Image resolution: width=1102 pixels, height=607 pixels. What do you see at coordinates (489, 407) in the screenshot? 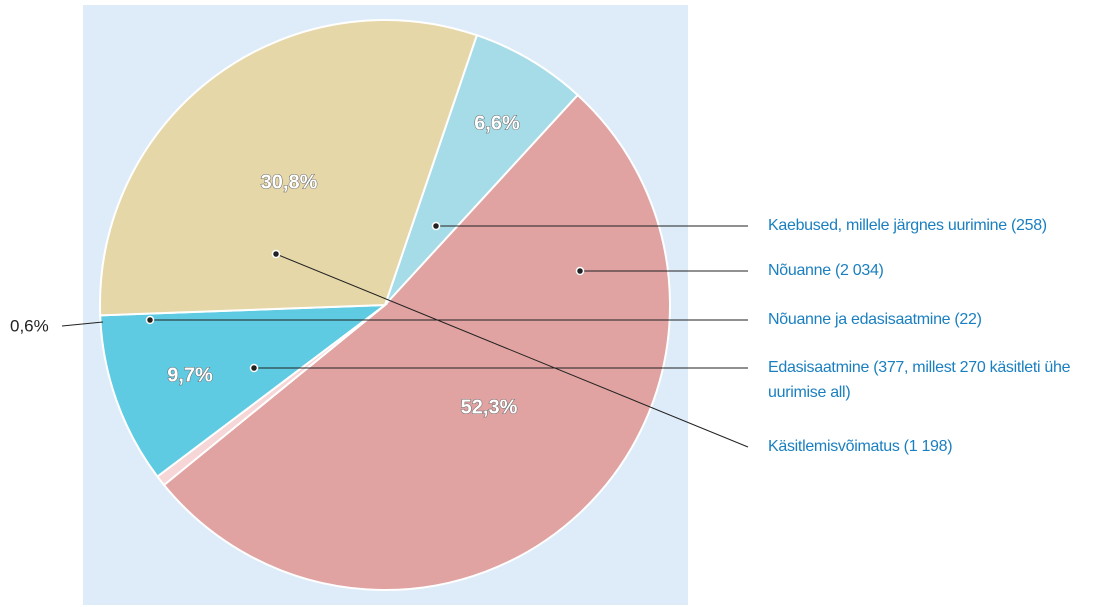
I see `value-label: 52,3%` at bounding box center [489, 407].